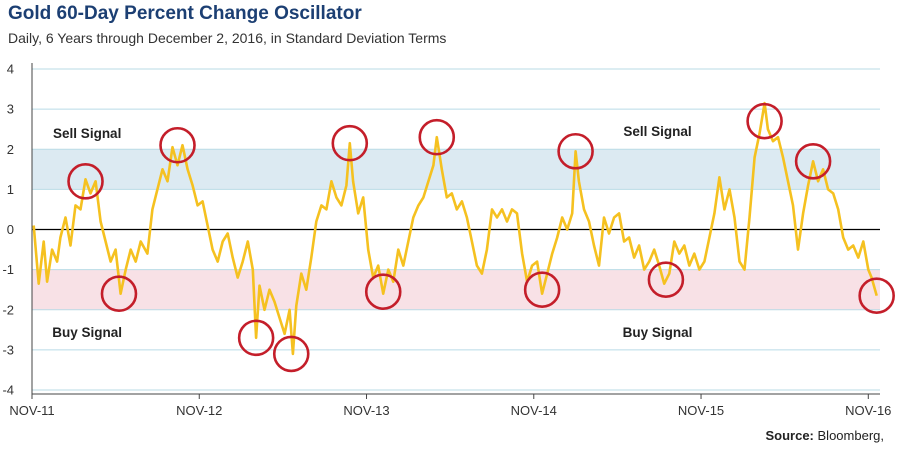 This screenshot has height=450, width=904. What do you see at coordinates (10, 109) in the screenshot?
I see `y-tick-label: 3` at bounding box center [10, 109].